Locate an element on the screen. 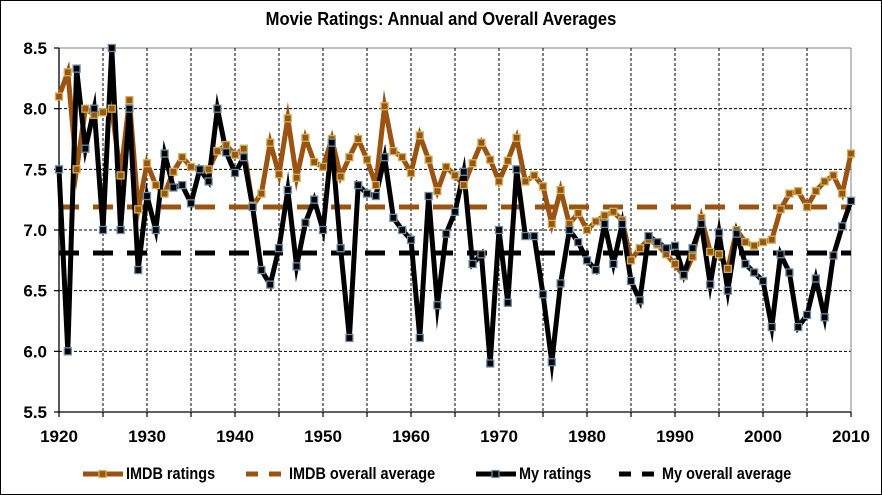  legend-item-my-overall-average: My overall average is located at coordinates (709, 474).